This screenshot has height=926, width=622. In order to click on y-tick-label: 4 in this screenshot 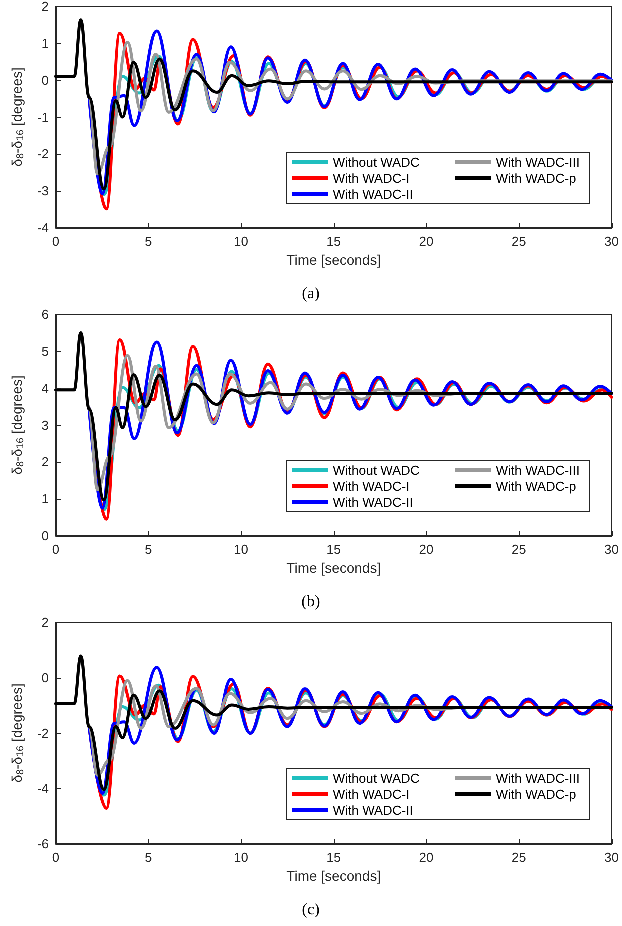, I will do `click(45, 388)`.